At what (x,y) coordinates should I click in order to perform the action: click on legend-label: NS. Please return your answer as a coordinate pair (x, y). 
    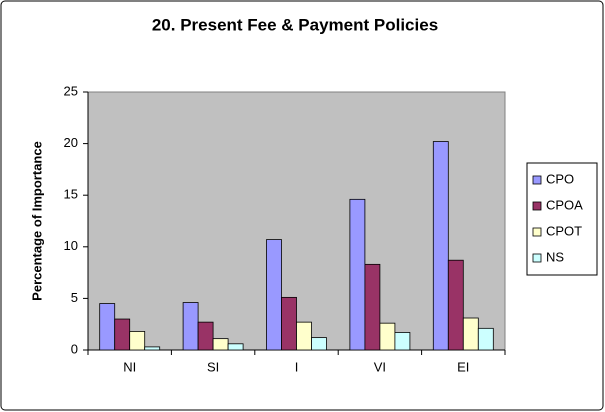
    Looking at the image, I should click on (555, 256).